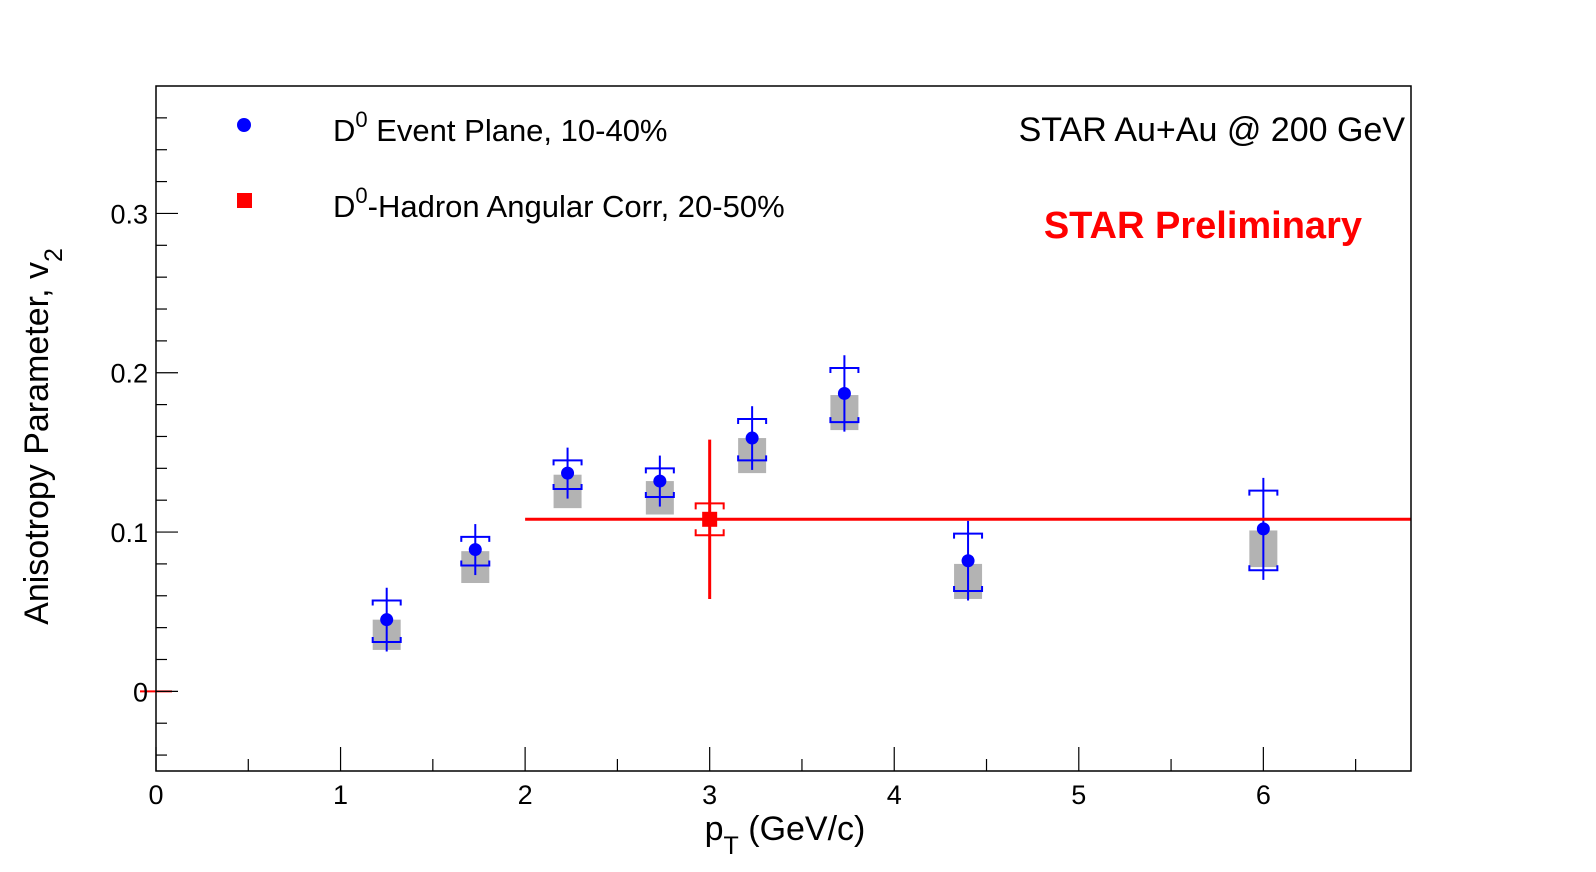 This screenshot has width=1596, height=872. What do you see at coordinates (129, 533) in the screenshot?
I see `y-tick-label: 0.1` at bounding box center [129, 533].